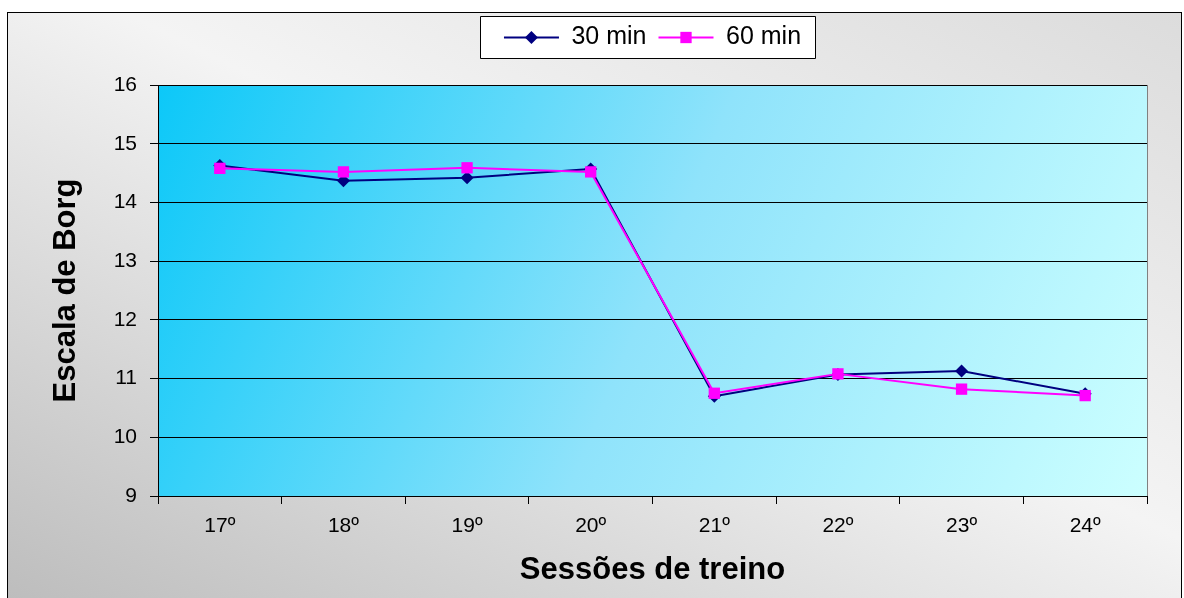 The image size is (1184, 598). I want to click on x-tick-label: 18º, so click(343, 525).